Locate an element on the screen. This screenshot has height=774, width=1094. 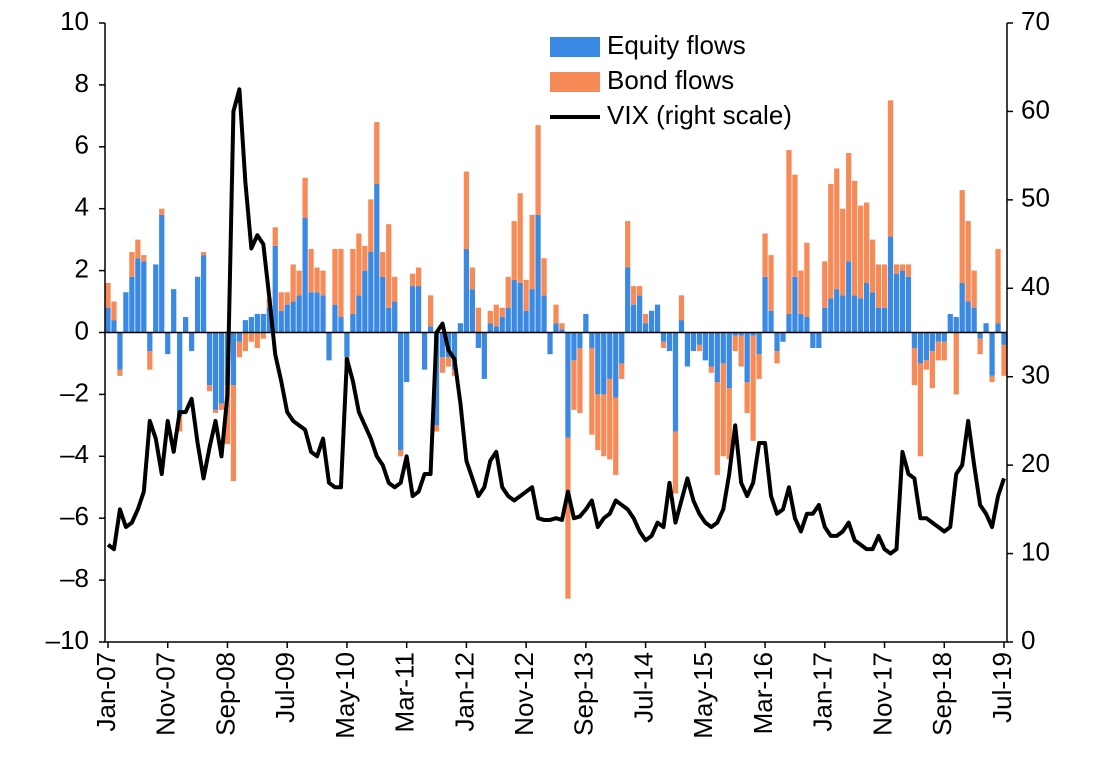
y2-tick-label: 40 is located at coordinates (1035, 286).